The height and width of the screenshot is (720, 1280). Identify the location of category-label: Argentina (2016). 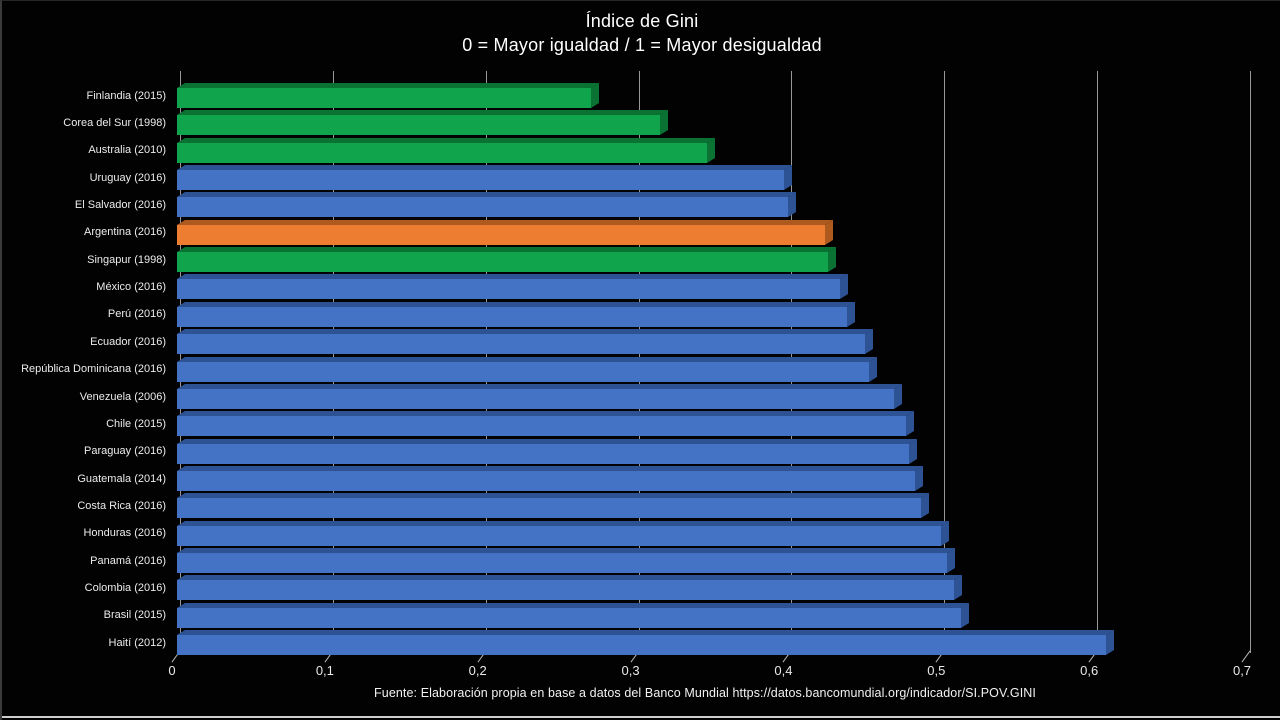
(125, 232).